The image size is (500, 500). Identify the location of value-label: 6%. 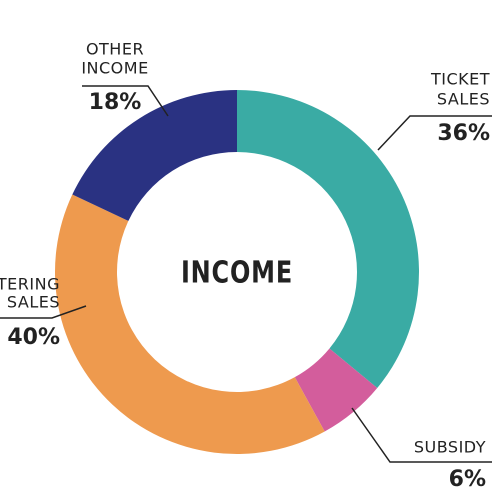
(467, 479).